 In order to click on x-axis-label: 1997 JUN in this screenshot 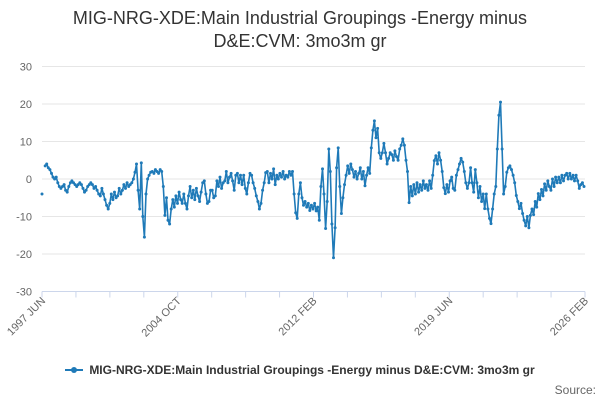, I will do `click(26, 316)`.